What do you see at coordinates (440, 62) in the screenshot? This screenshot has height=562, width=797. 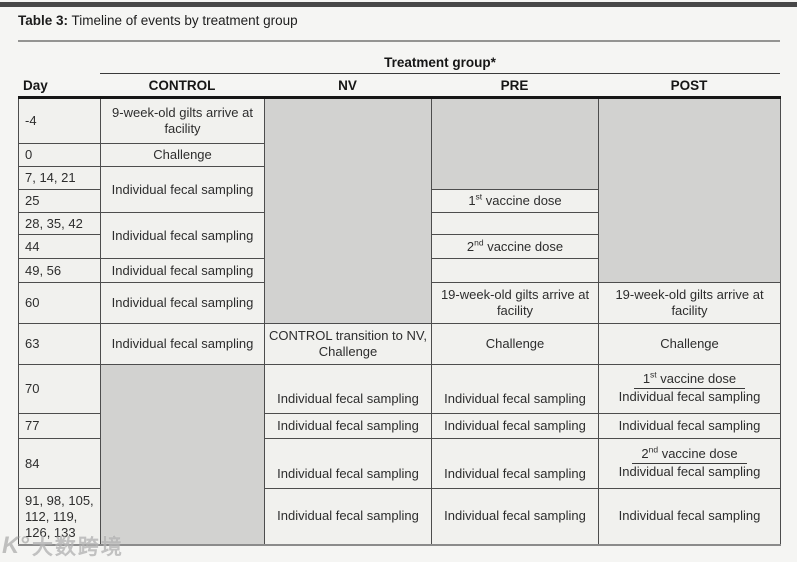 I see `treatment-group-header: Treatment group*` at bounding box center [440, 62].